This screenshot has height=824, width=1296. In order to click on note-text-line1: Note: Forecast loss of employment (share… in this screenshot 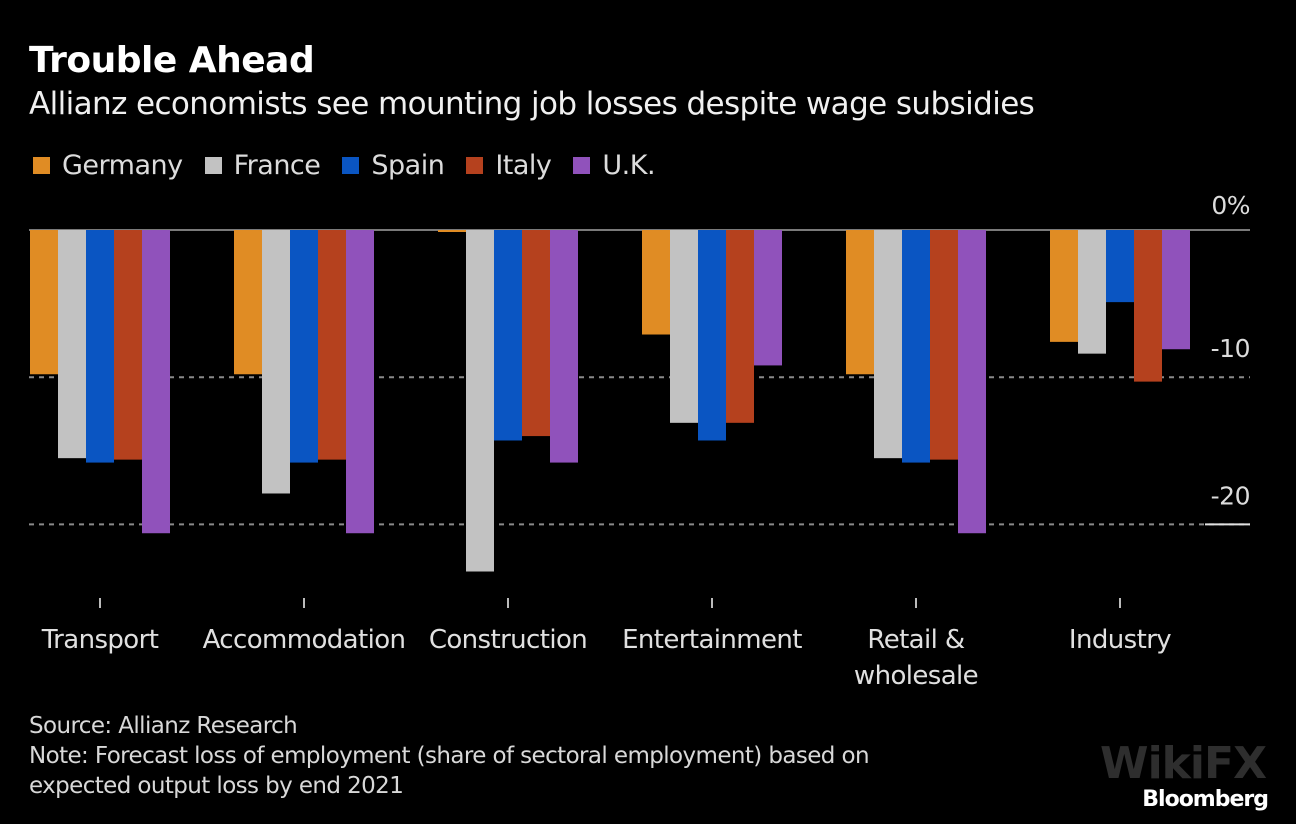, I will do `click(449, 756)`.